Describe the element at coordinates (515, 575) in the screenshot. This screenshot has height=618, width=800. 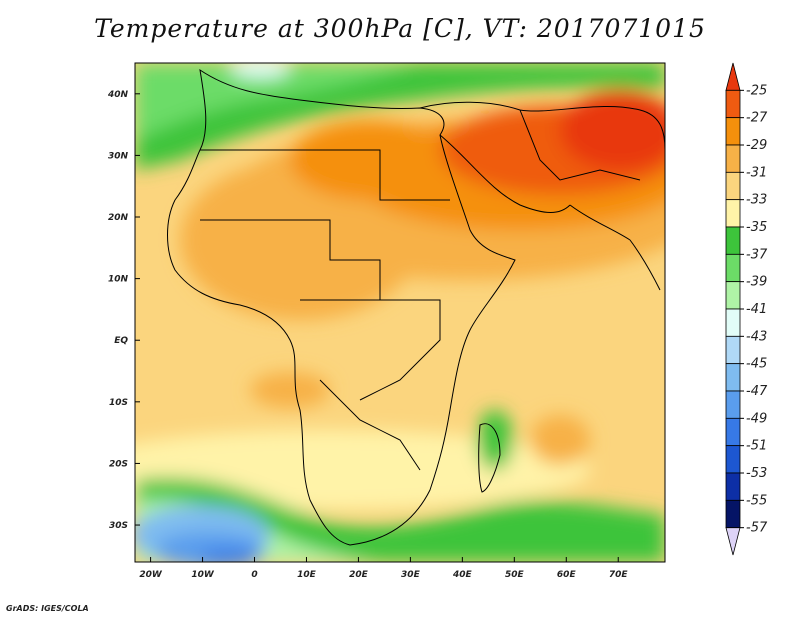
I see `x-tick-label: 50E` at that location.